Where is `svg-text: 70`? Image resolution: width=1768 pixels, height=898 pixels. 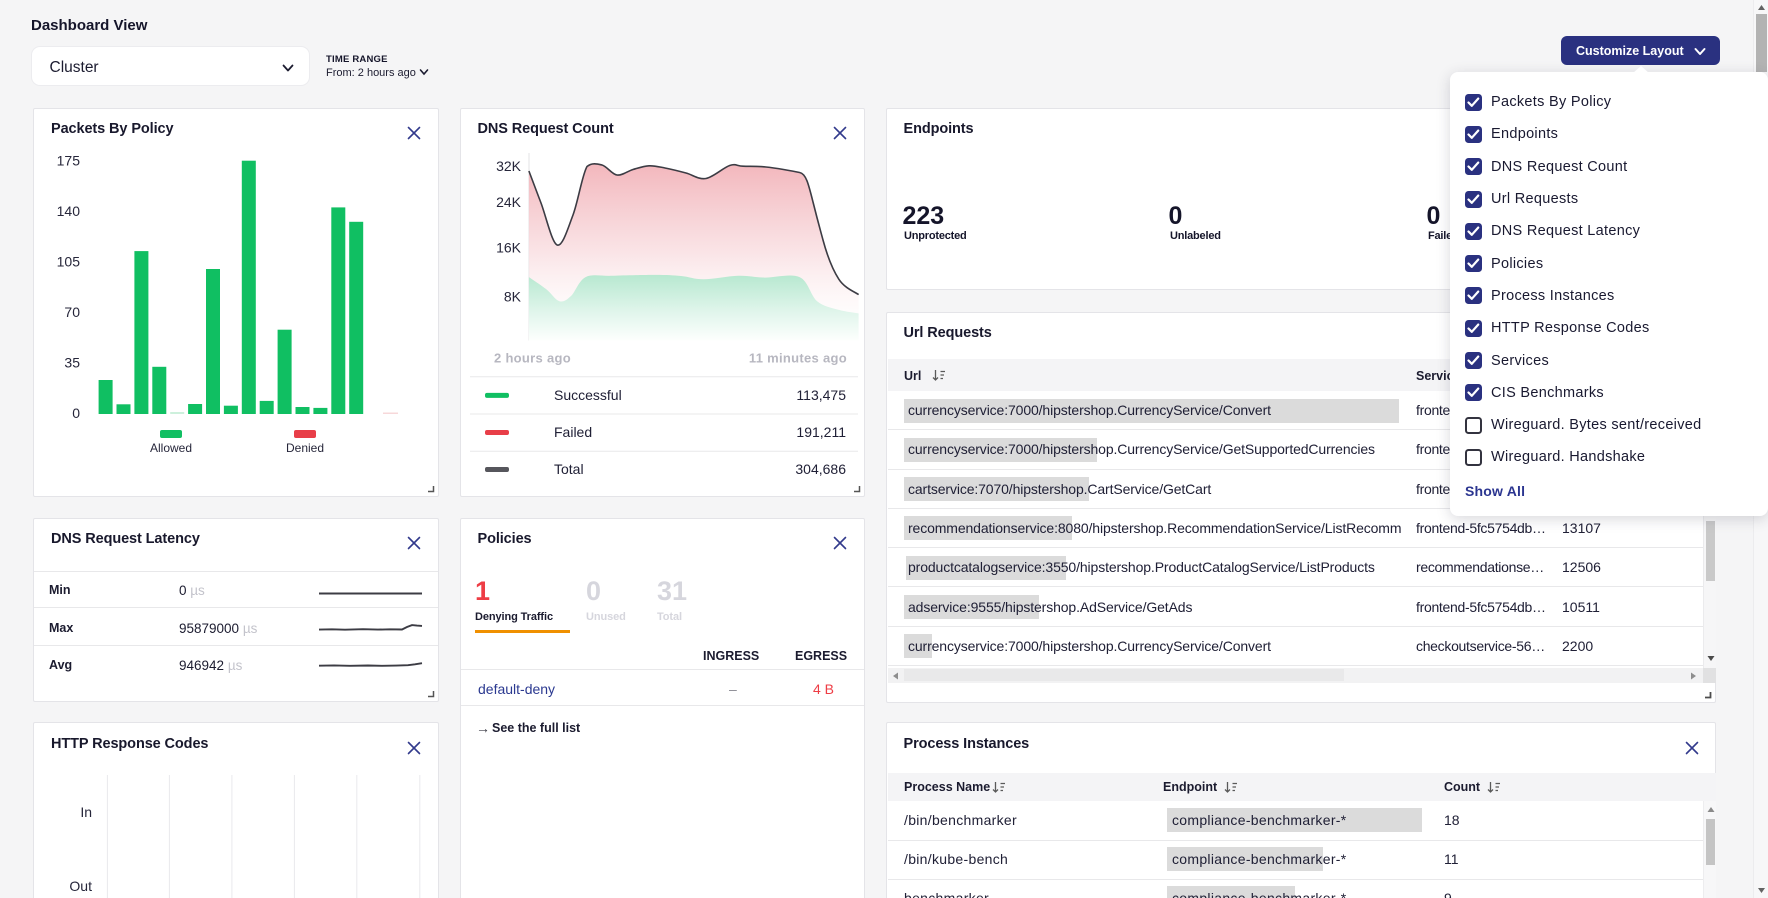 svg-text: 70 is located at coordinates (72, 312).